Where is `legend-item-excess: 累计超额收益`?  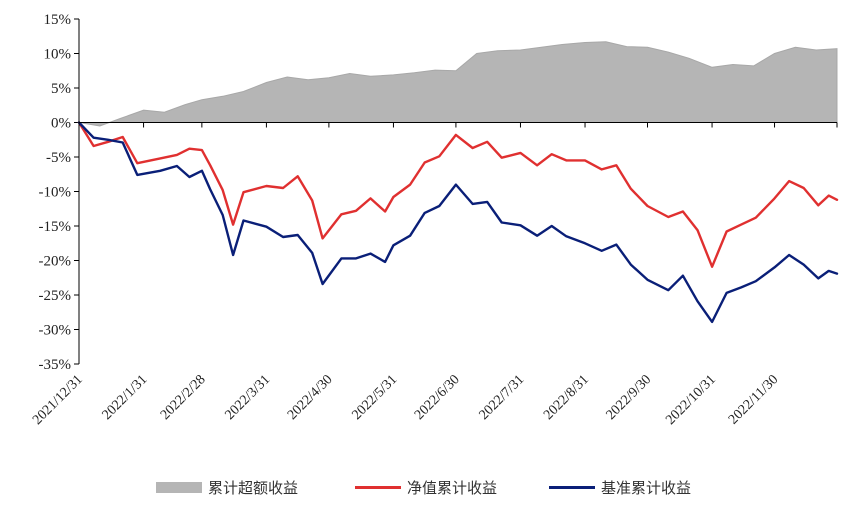 legend-item-excess: 累计超额收益 is located at coordinates (227, 487).